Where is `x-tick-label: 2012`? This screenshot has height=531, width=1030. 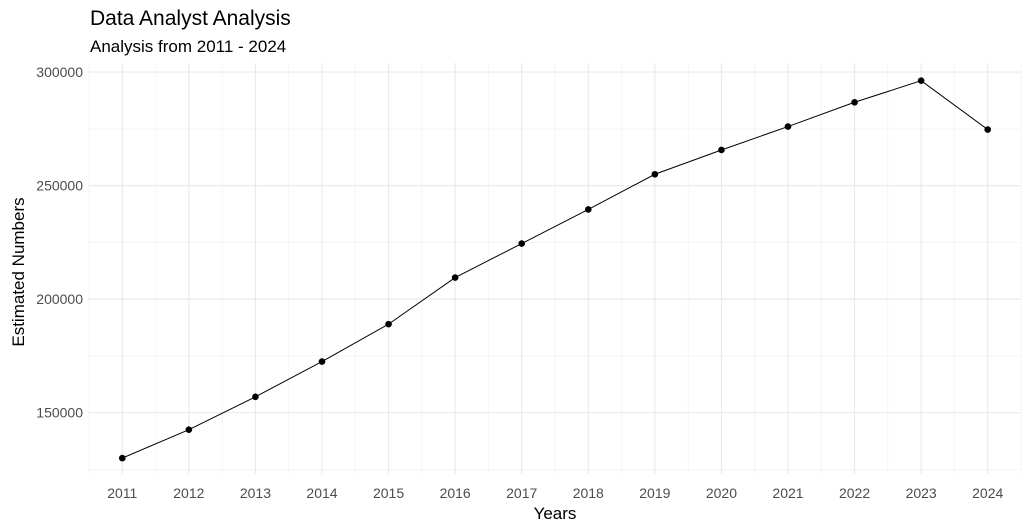 x-tick-label: 2012 is located at coordinates (188, 493).